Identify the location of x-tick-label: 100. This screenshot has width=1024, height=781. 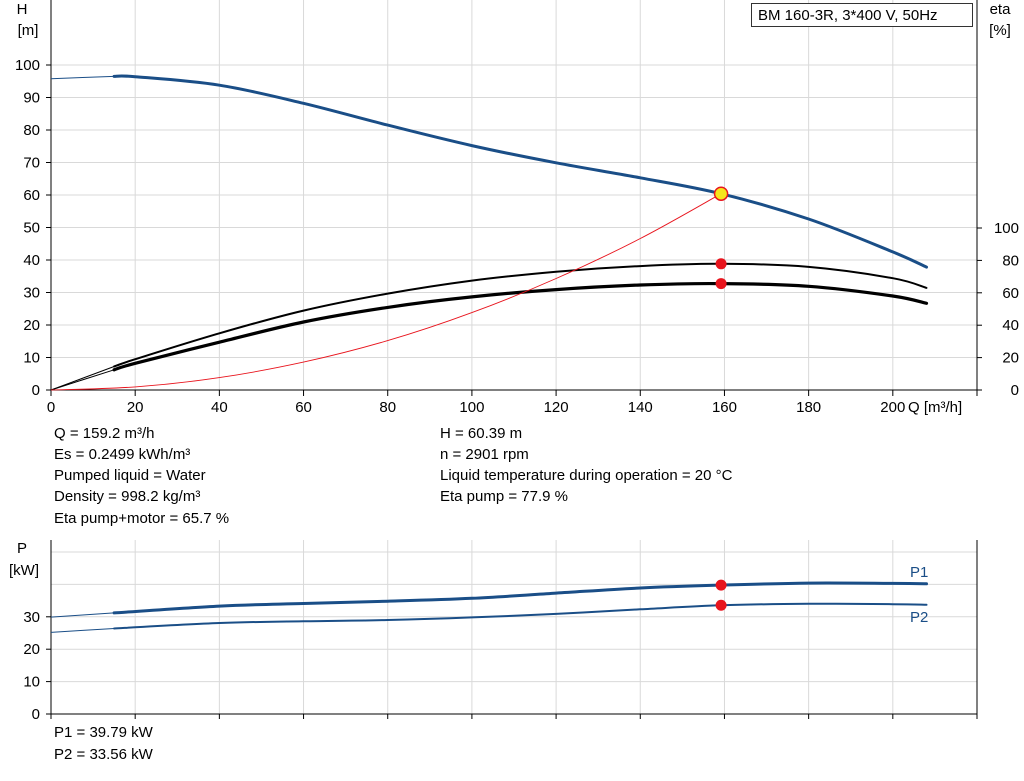
(471, 407).